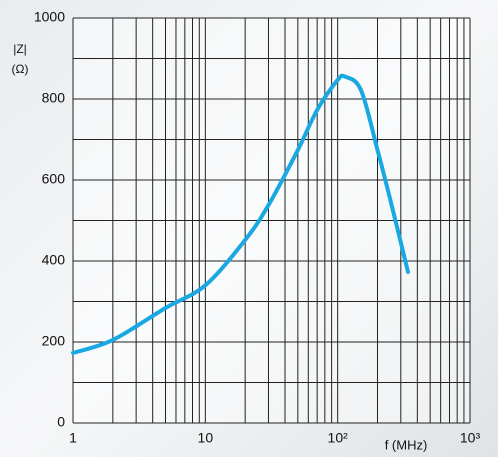 This screenshot has width=498, height=457. I want to click on x-tick-label: 1, so click(73, 438).